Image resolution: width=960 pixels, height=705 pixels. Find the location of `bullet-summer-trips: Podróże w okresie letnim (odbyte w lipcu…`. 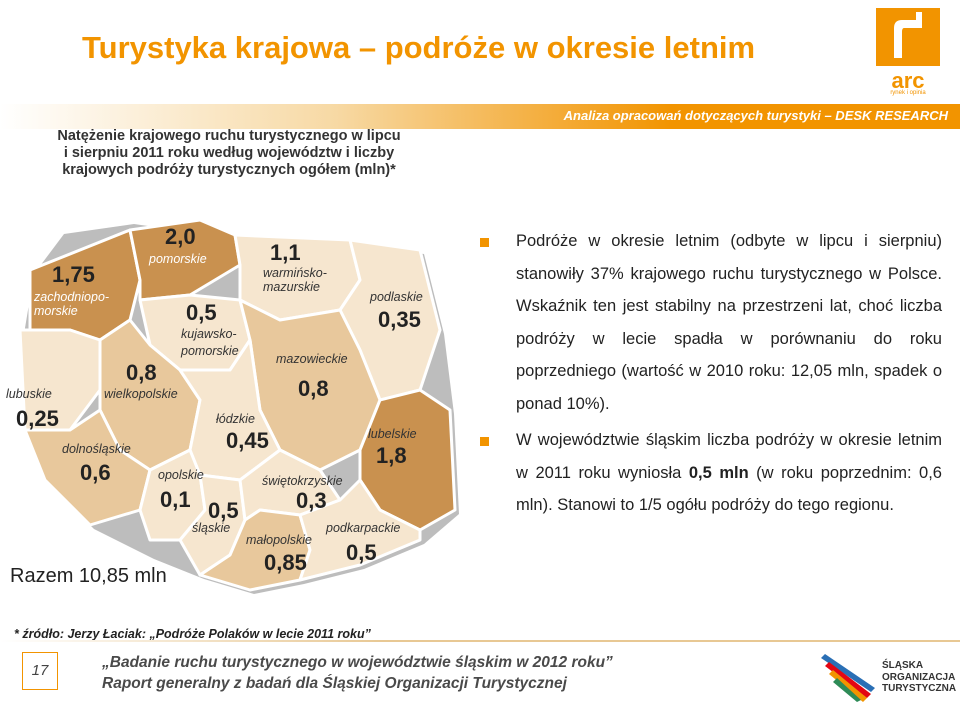

bullet-summer-trips: Podróże w okresie letnim (odbyte w lipcu… is located at coordinates (710, 322).